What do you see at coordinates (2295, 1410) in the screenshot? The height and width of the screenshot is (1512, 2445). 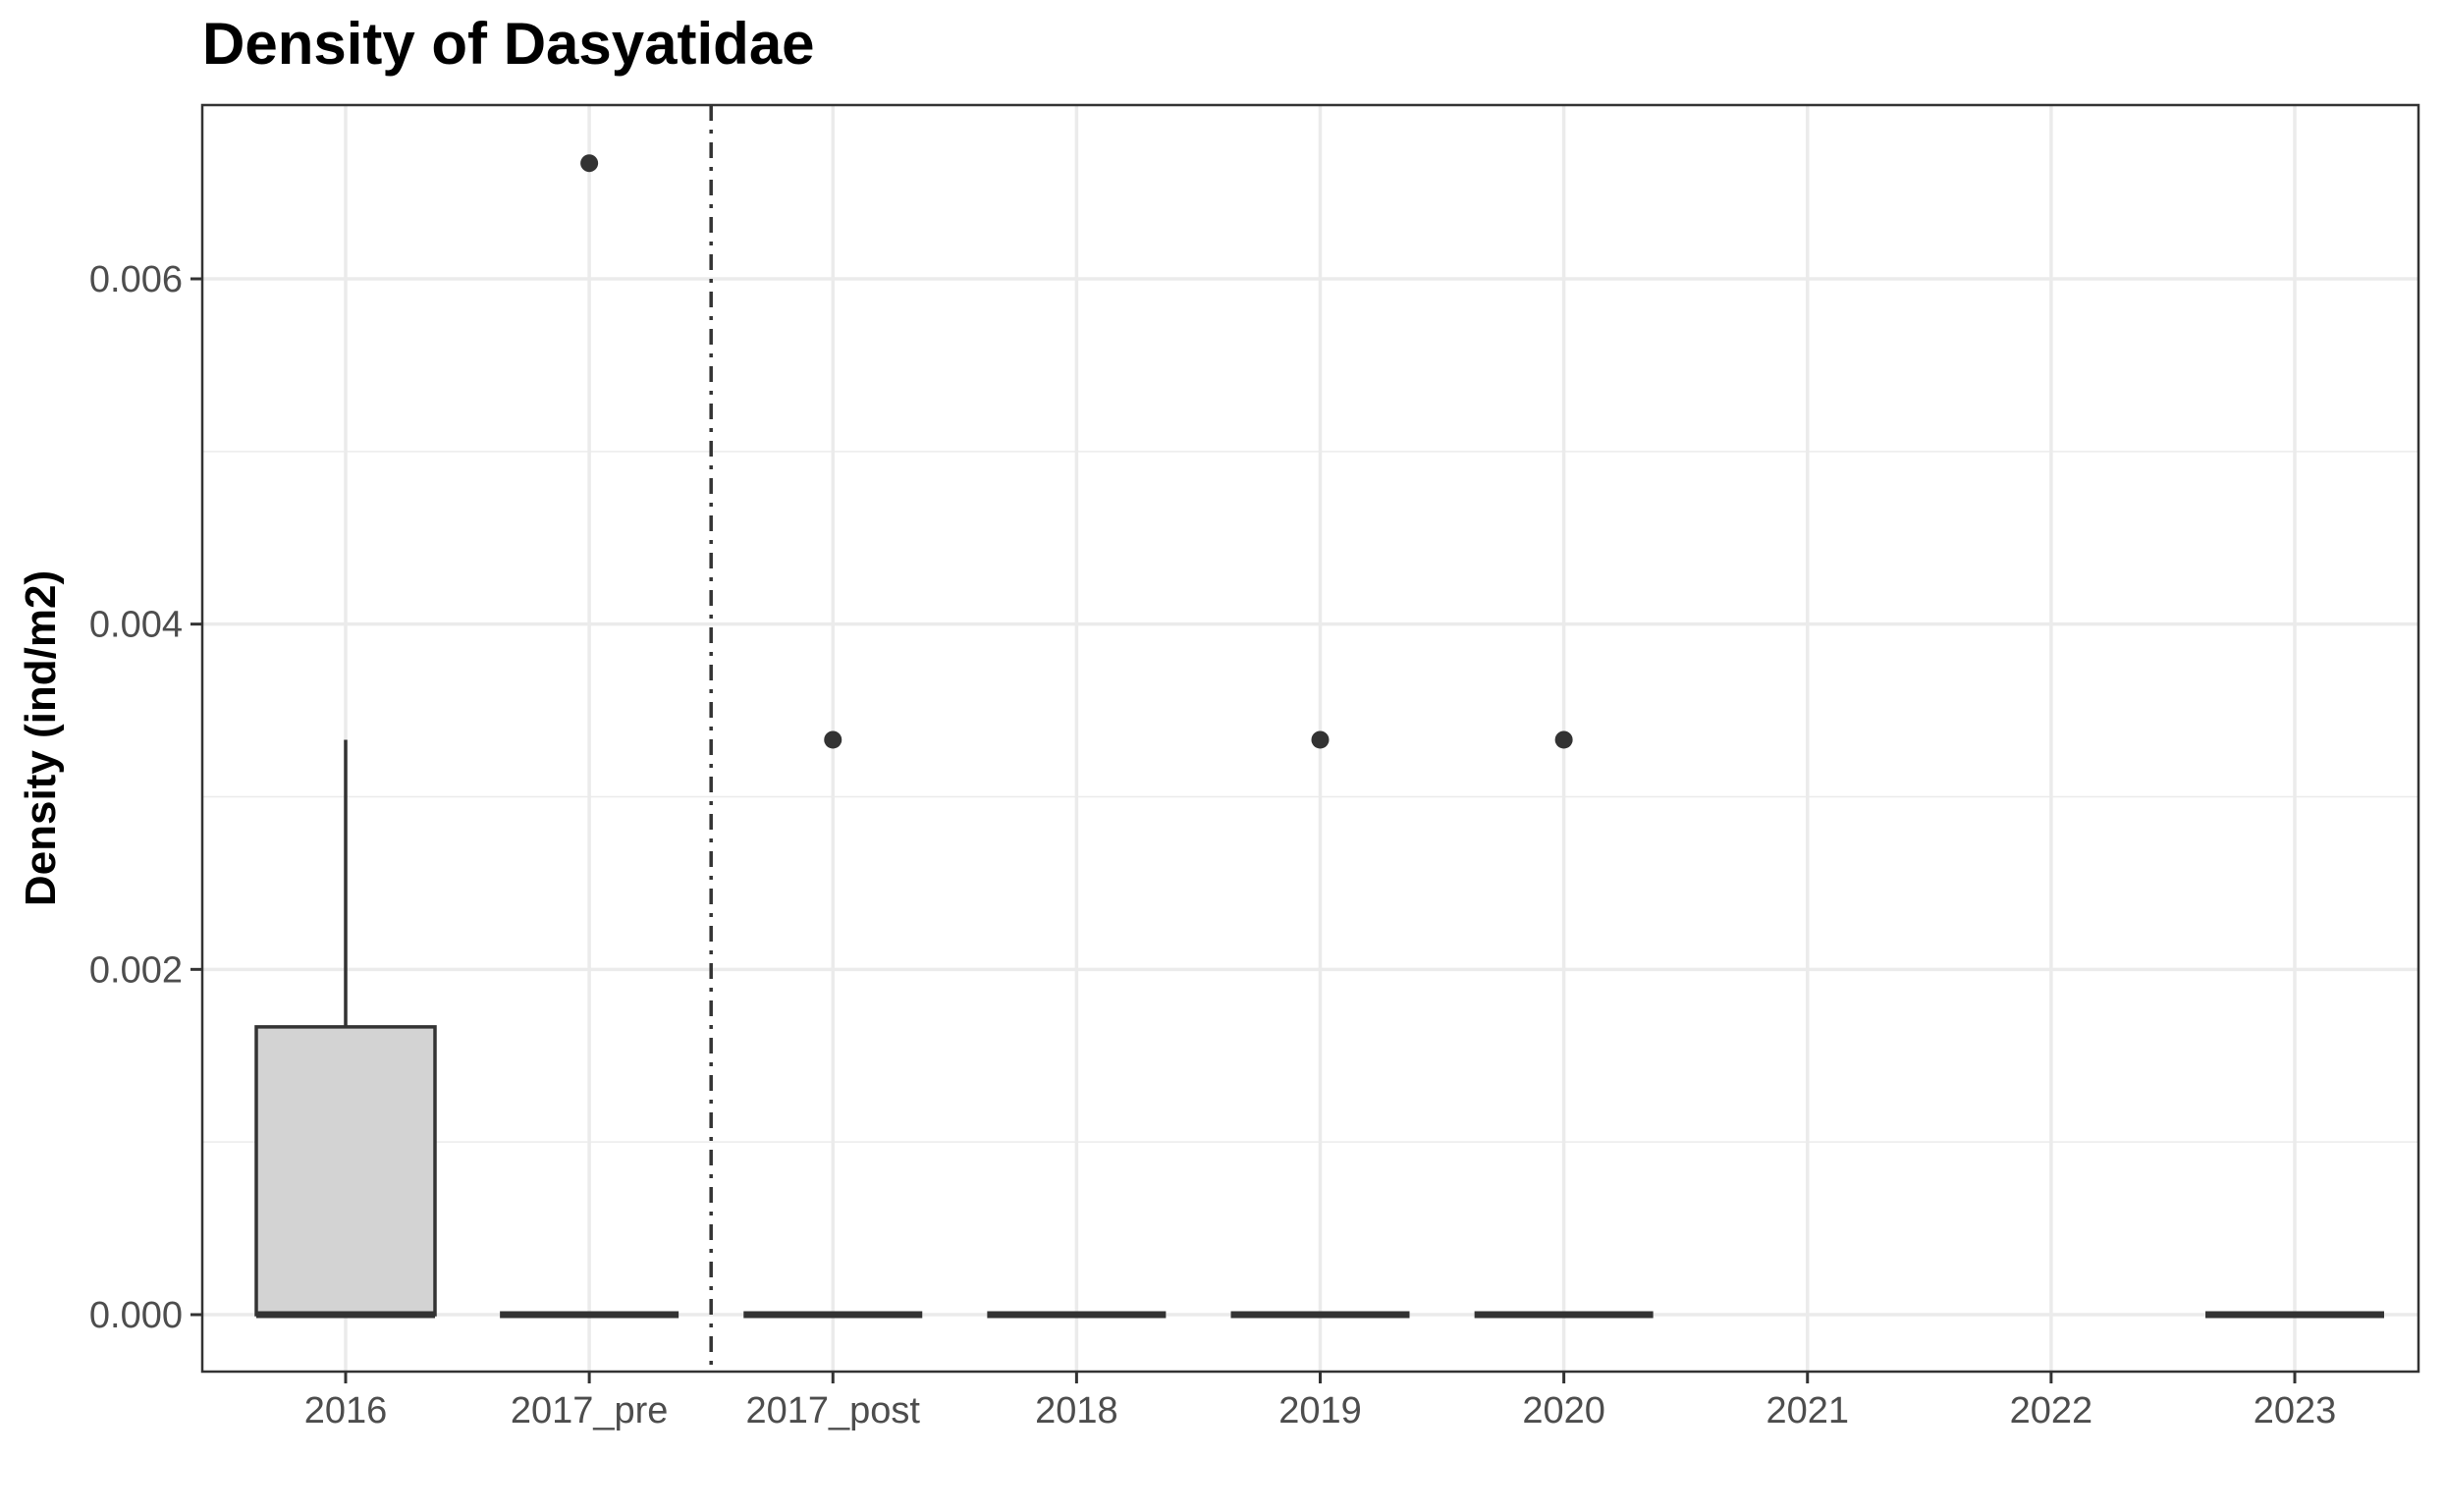 I see `x-tick-label: 2023` at bounding box center [2295, 1410].